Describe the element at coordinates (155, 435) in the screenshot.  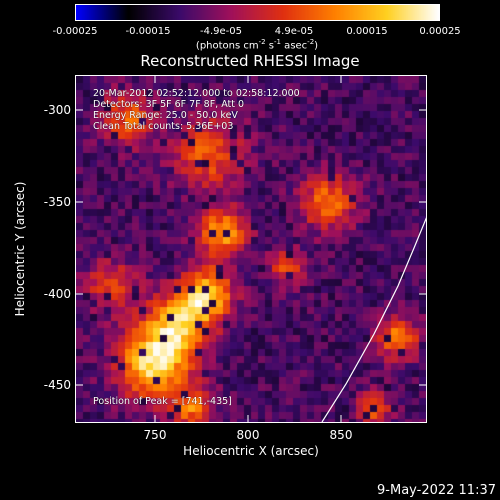
I see `x-tick-label: 750` at that location.